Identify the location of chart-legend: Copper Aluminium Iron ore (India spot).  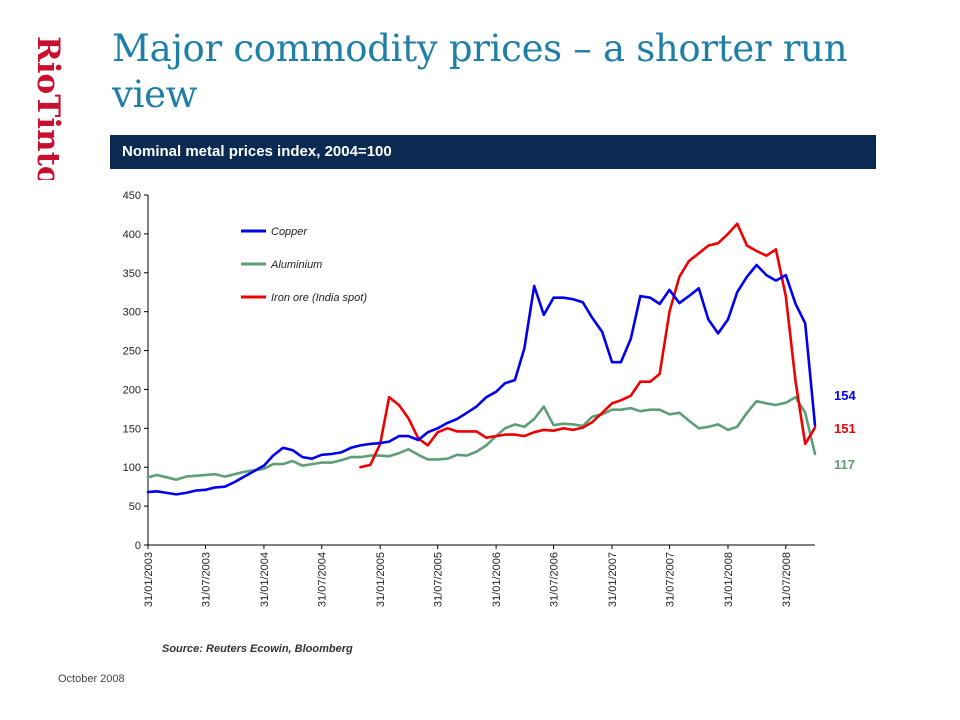
(304, 265).